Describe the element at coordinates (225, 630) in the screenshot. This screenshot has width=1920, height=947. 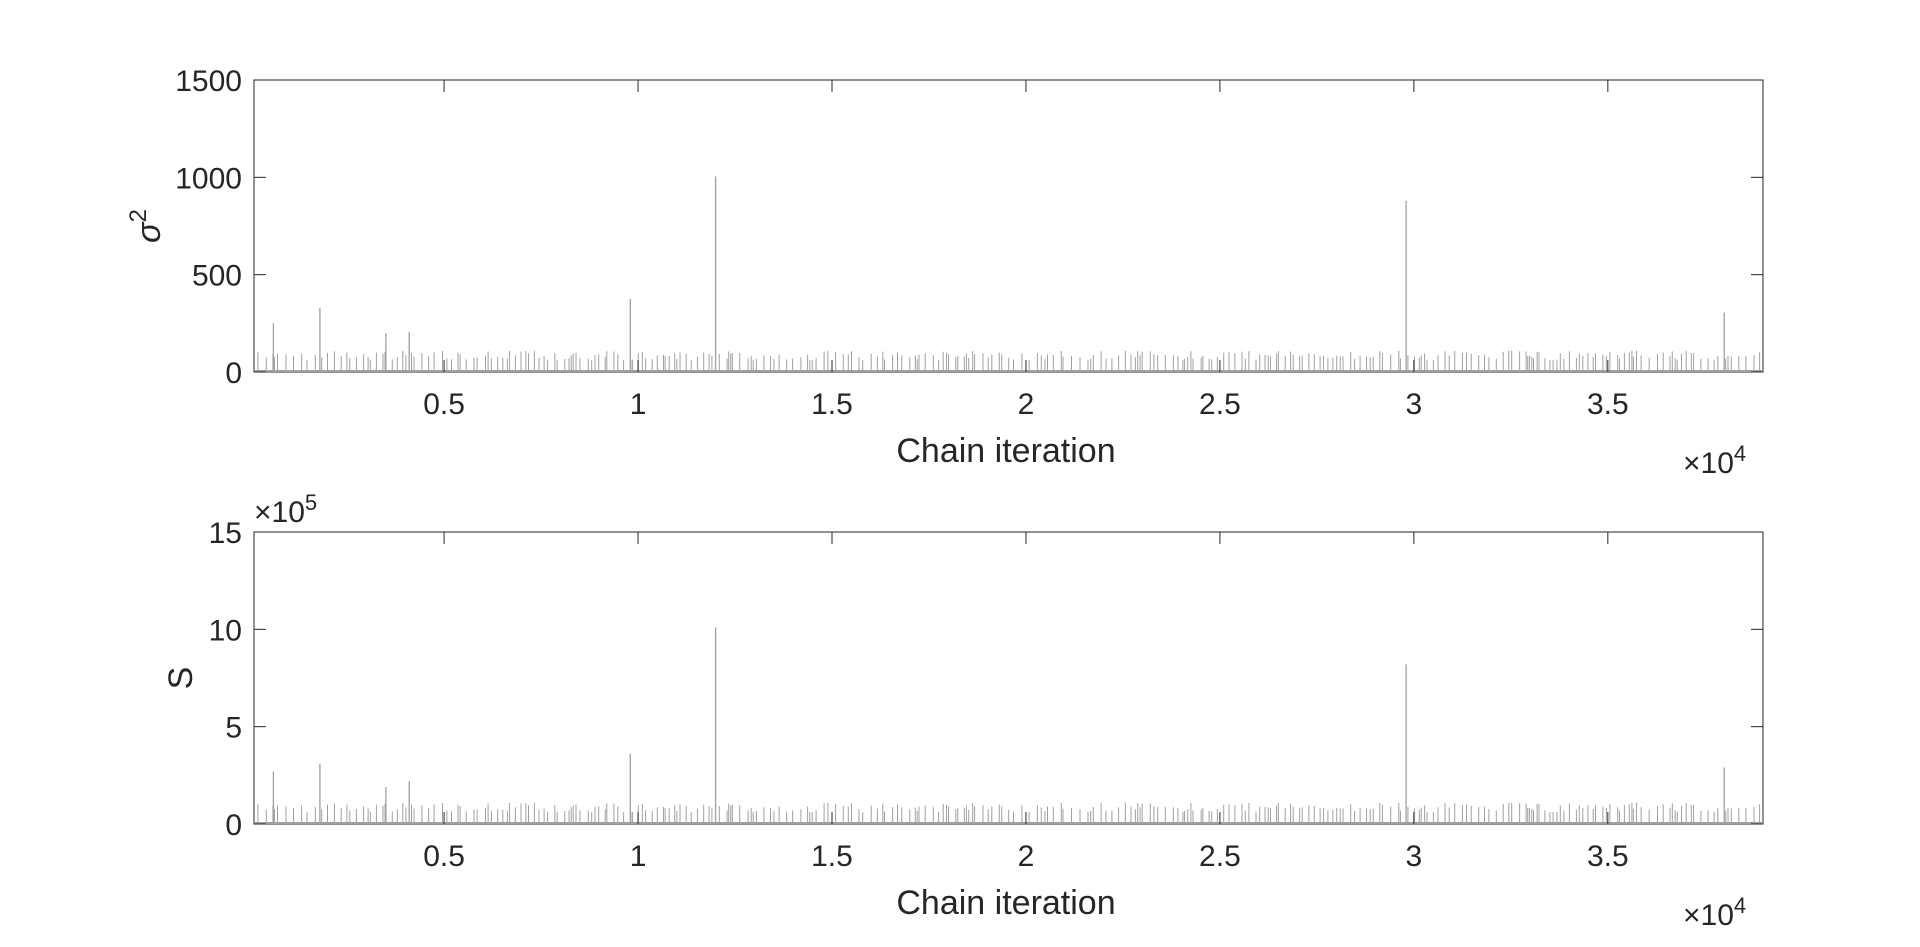
I see `y-tick-label: 10` at that location.